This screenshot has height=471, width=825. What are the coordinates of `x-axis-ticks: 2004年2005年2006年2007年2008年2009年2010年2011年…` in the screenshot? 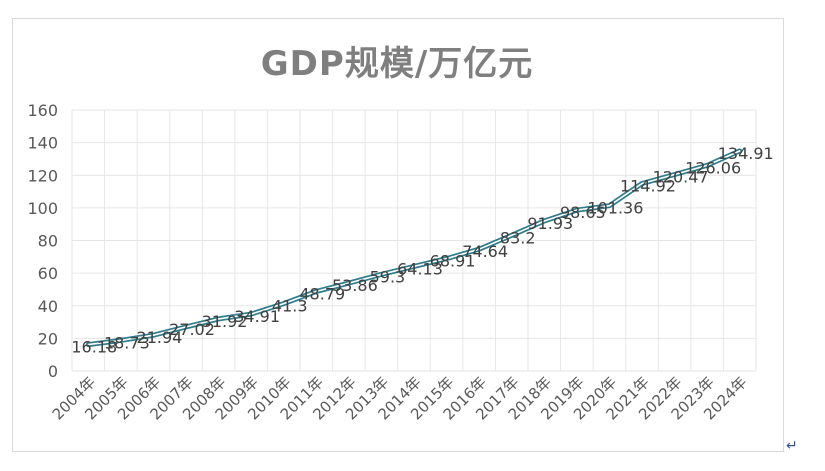 It's located at (400, 398).